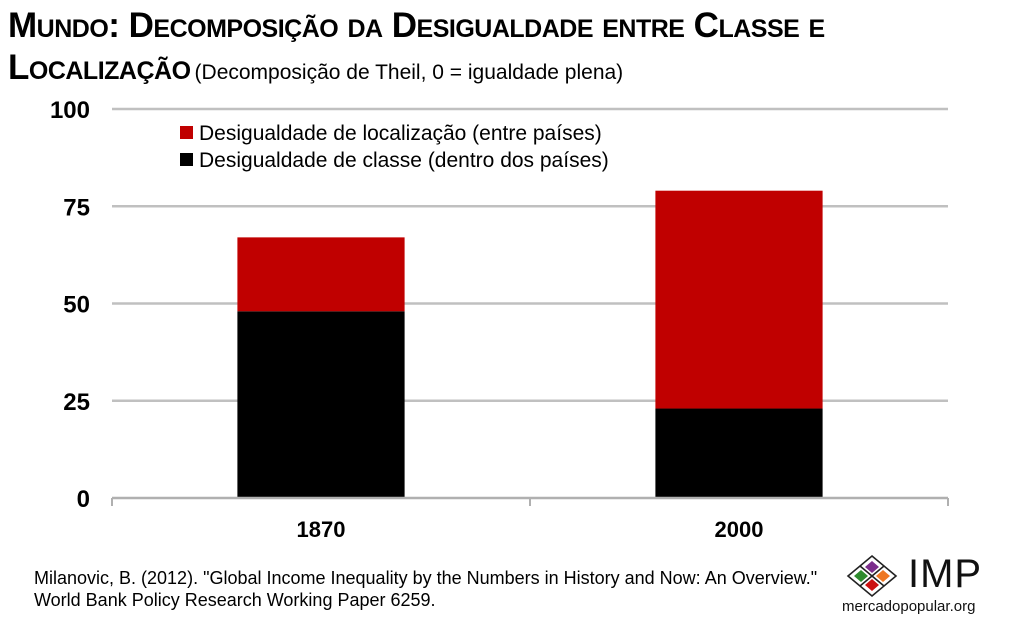  I want to click on bar-segment-location-2000, so click(739, 299).